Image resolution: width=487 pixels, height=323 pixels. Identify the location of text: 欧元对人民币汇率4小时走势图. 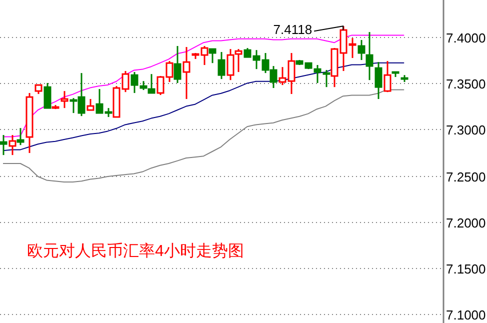
(135, 251).